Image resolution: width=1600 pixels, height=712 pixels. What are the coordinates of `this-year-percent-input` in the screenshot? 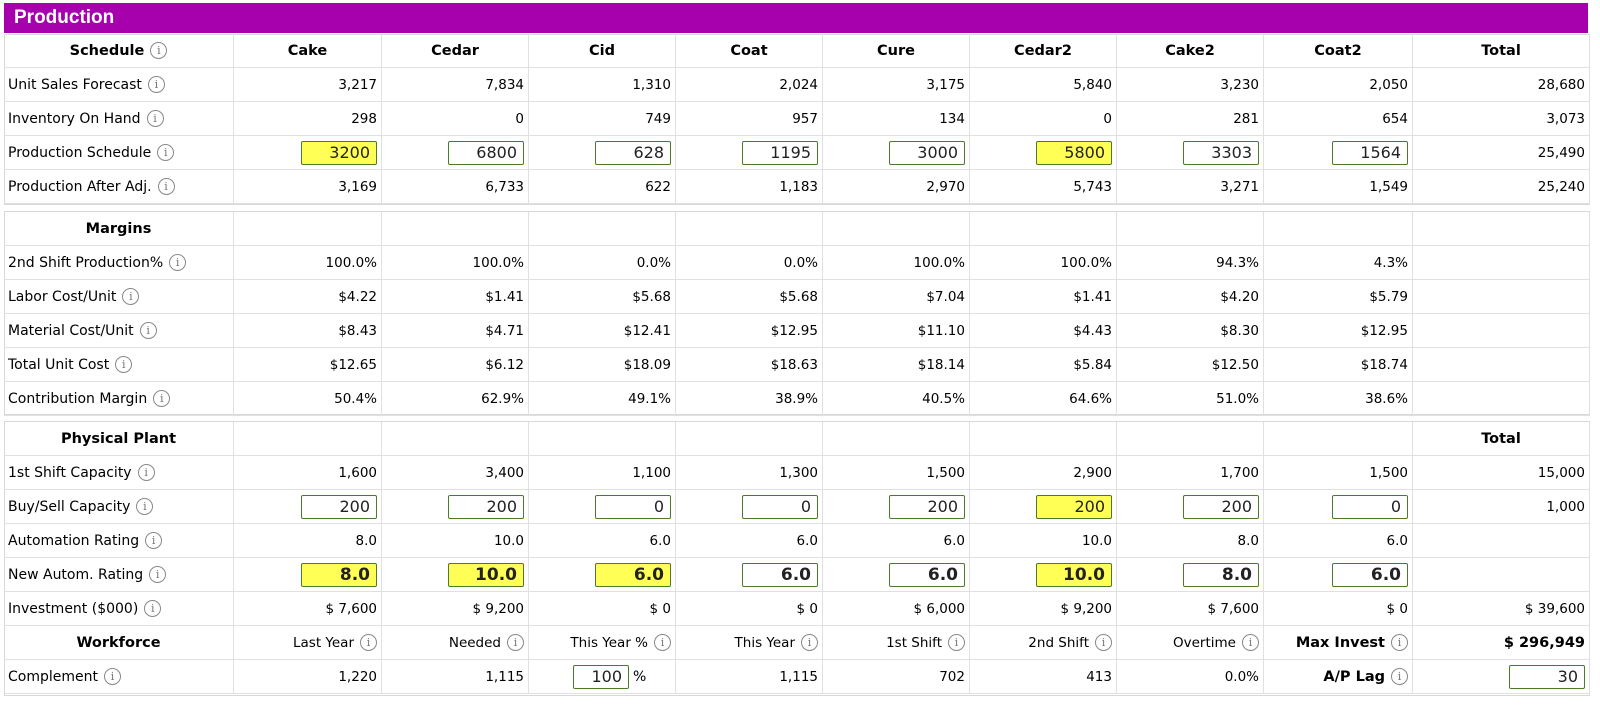 It's located at (601, 676).